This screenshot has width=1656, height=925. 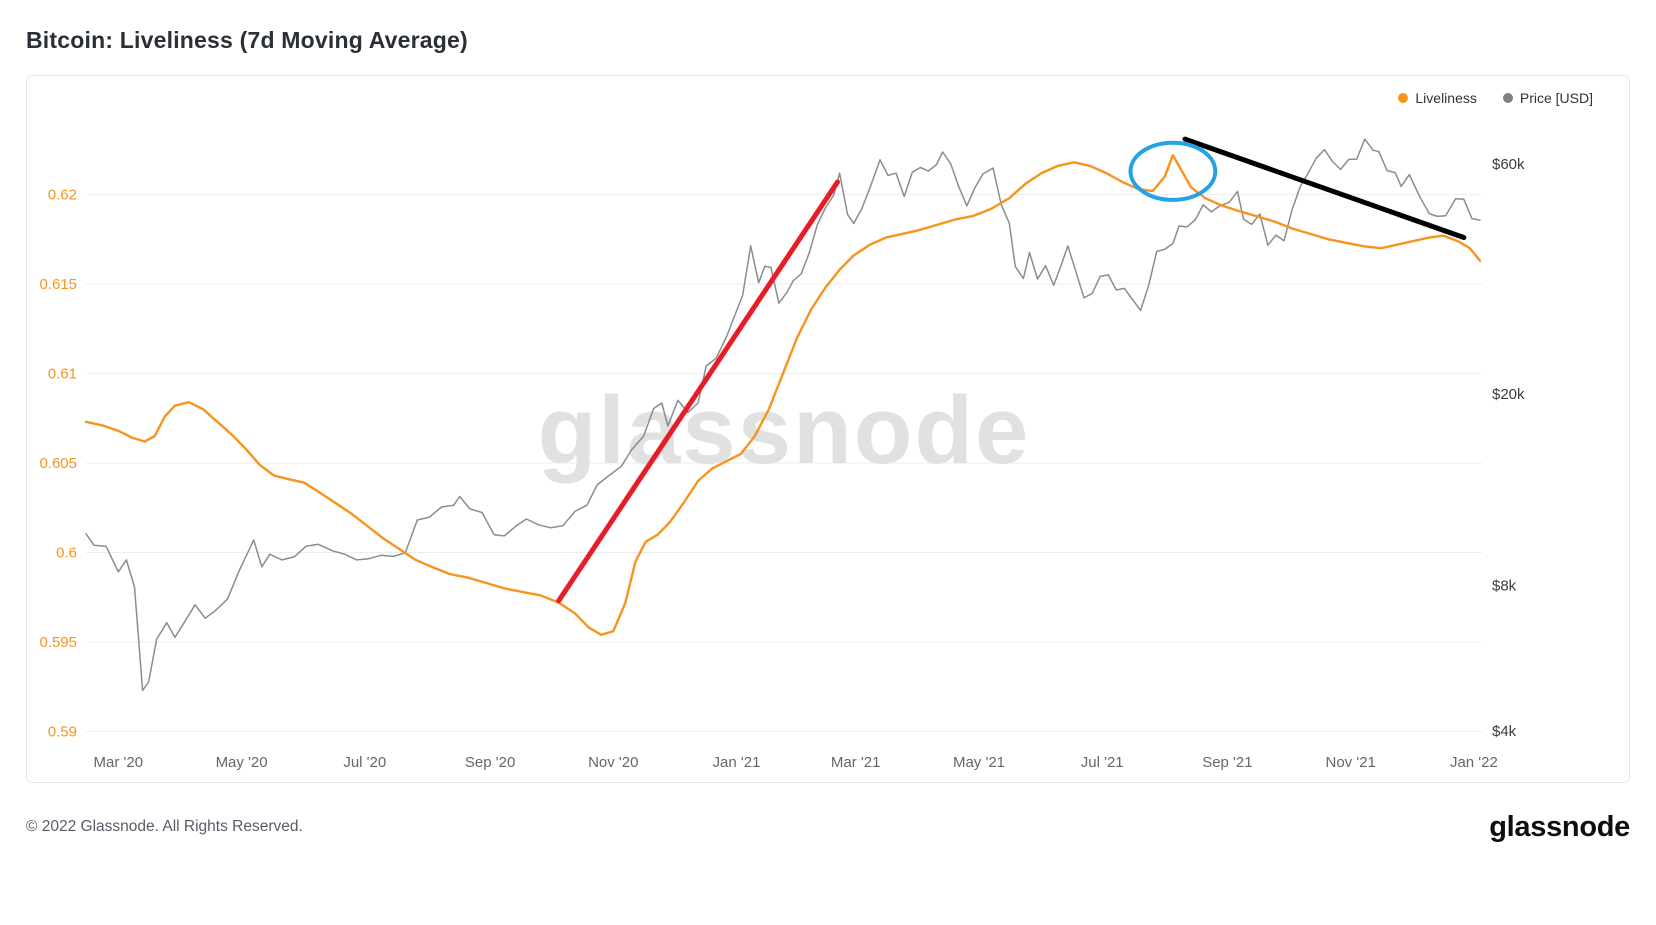 I want to click on x-tick-label: Sep '21, so click(x=1227, y=762).